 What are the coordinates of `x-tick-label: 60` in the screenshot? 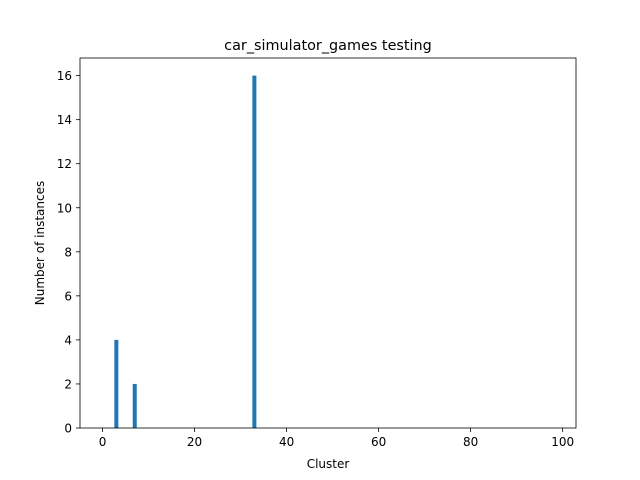 It's located at (378, 442).